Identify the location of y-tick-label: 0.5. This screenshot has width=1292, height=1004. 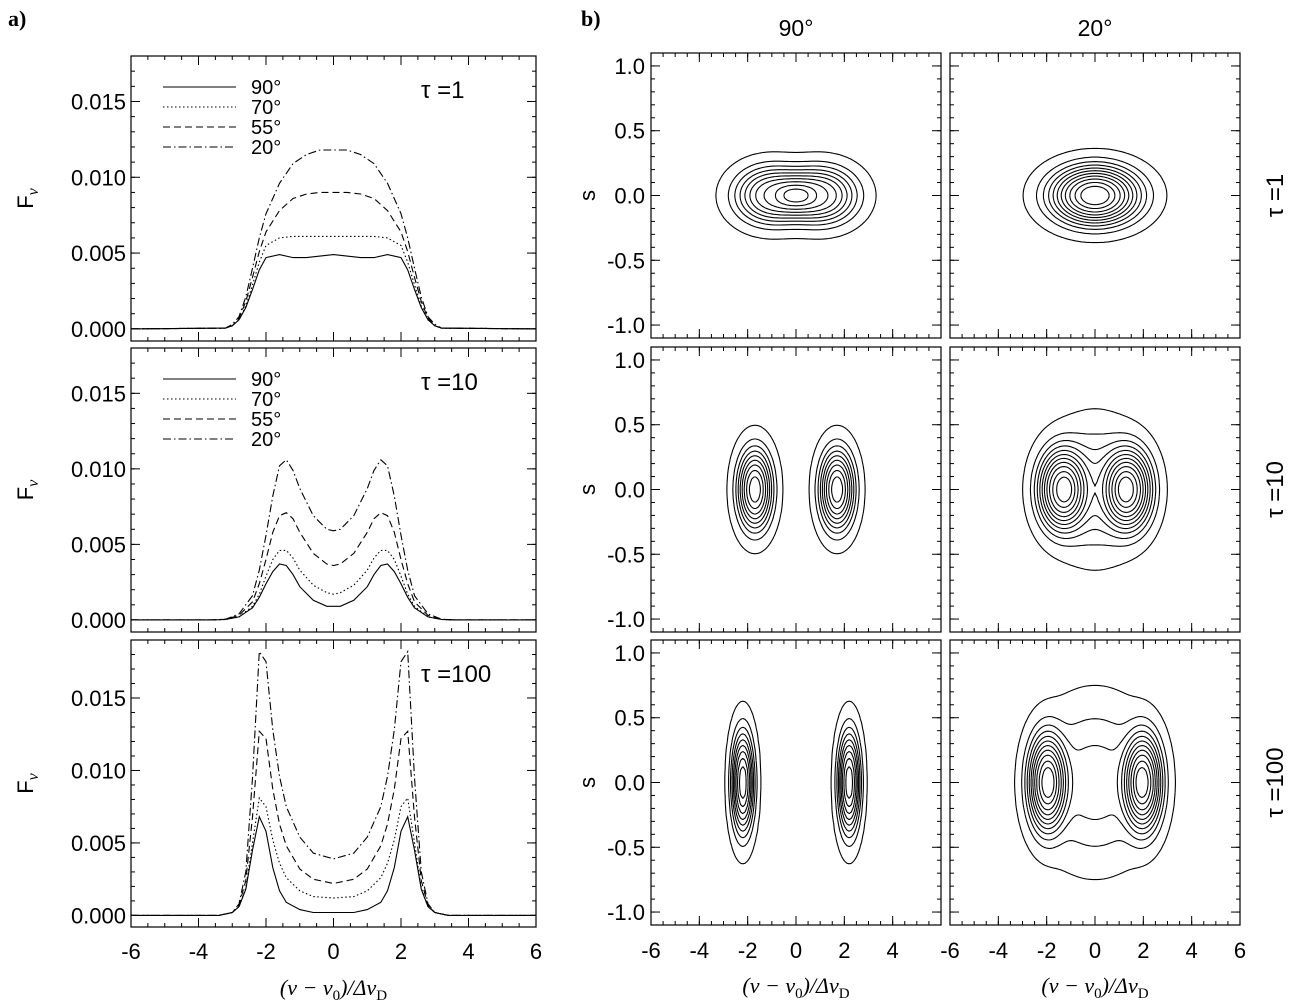
(629, 425).